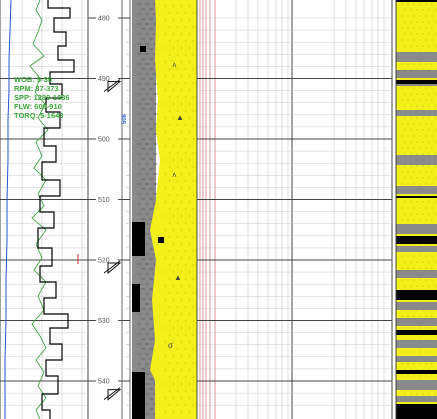 This screenshot has width=437, height=419. I want to click on fossil-symbol: ˄, so click(174, 65).